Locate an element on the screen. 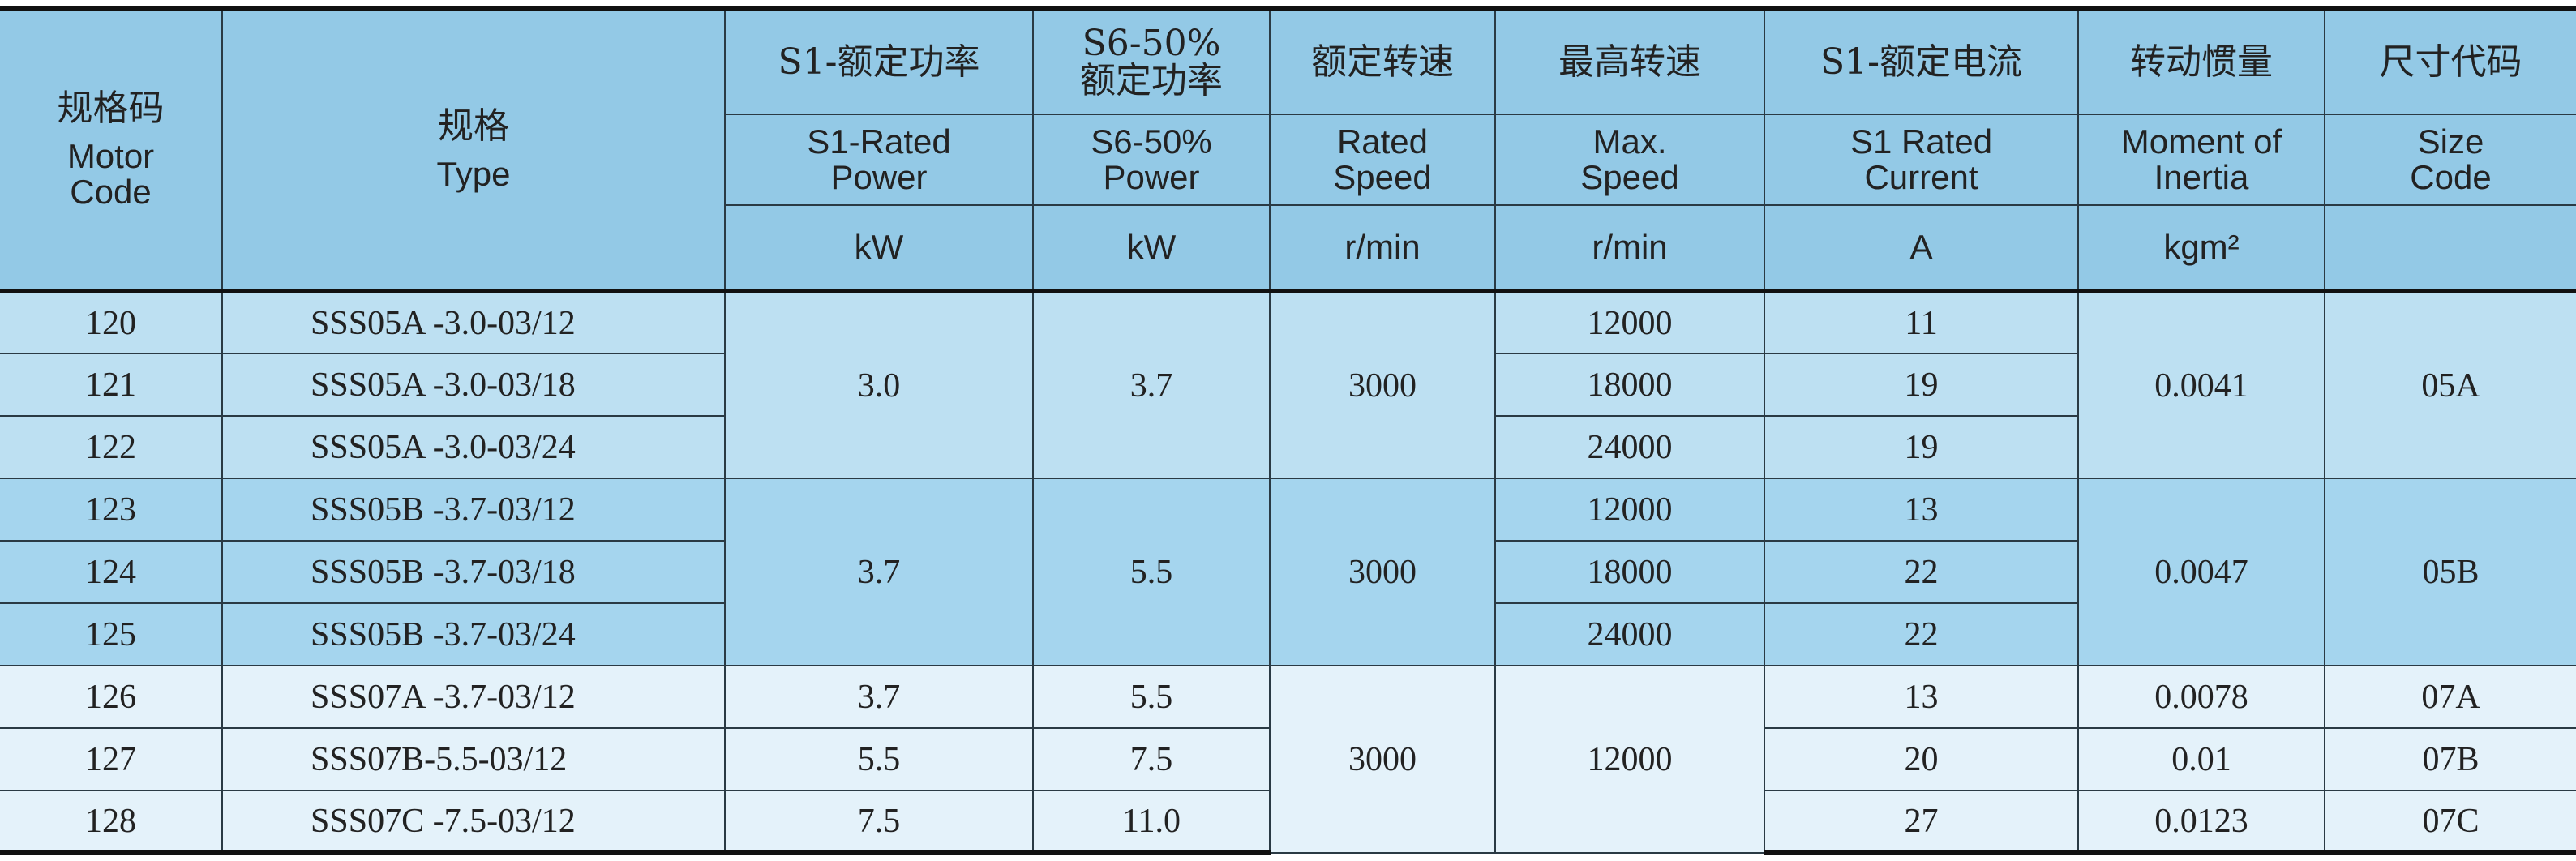 The width and height of the screenshot is (2576, 861). table-cell: SSS05B -3.7-03/18 is located at coordinates (473, 572).